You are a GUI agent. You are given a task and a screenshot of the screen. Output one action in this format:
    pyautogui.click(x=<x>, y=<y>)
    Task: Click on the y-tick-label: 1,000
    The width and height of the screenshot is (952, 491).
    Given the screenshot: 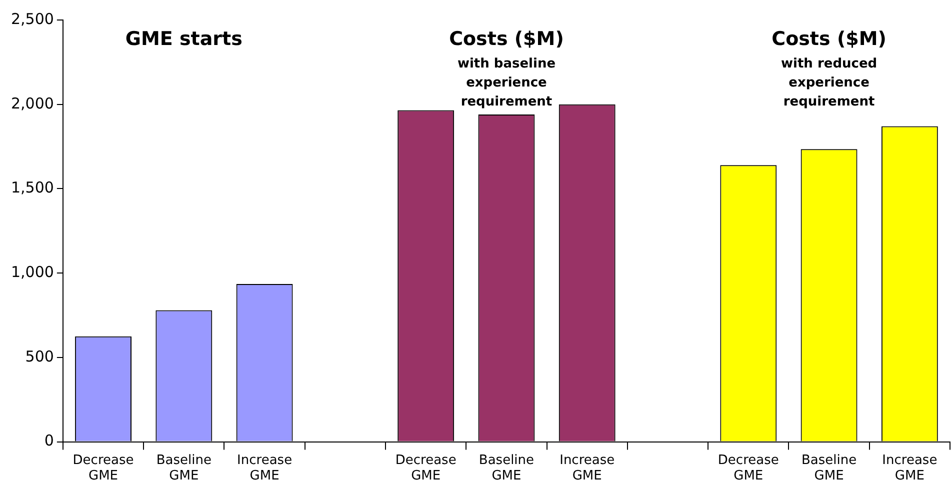 What is the action you would take?
    pyautogui.click(x=32, y=271)
    